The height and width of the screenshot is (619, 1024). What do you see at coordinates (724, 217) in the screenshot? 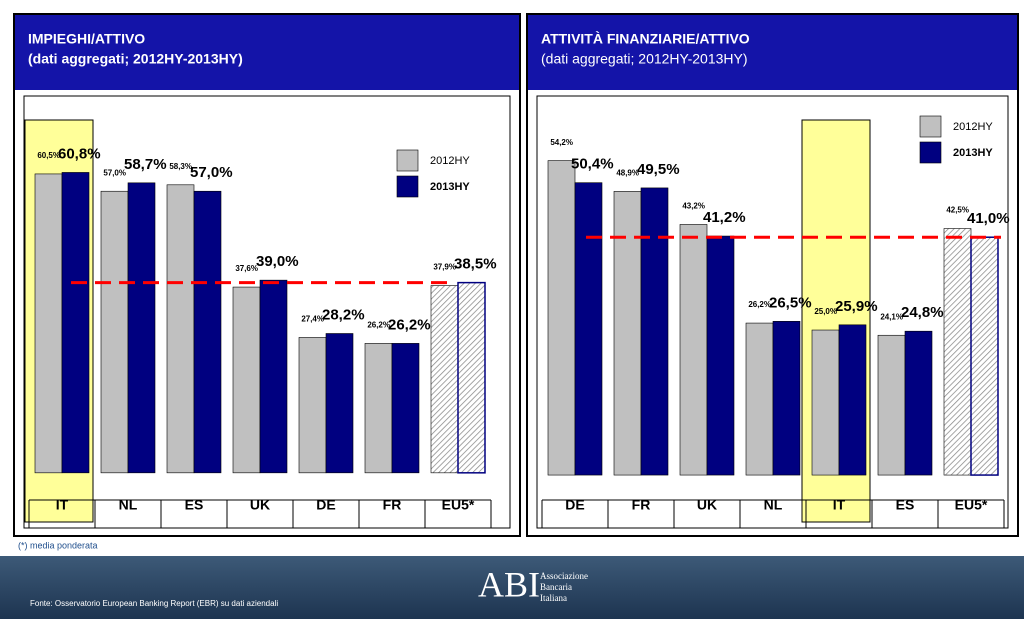
I see `value-label: 41,2%` at bounding box center [724, 217].